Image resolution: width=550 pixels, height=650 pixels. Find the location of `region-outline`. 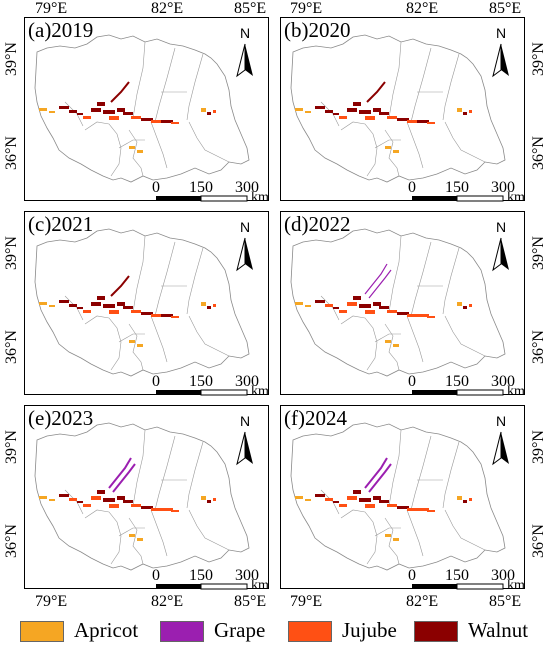

region-outline is located at coordinates (398, 496).